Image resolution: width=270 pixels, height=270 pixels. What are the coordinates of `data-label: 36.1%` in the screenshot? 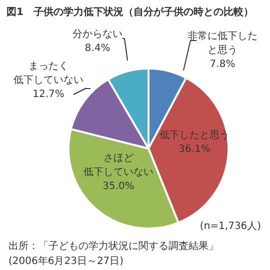 It's located at (194, 149).